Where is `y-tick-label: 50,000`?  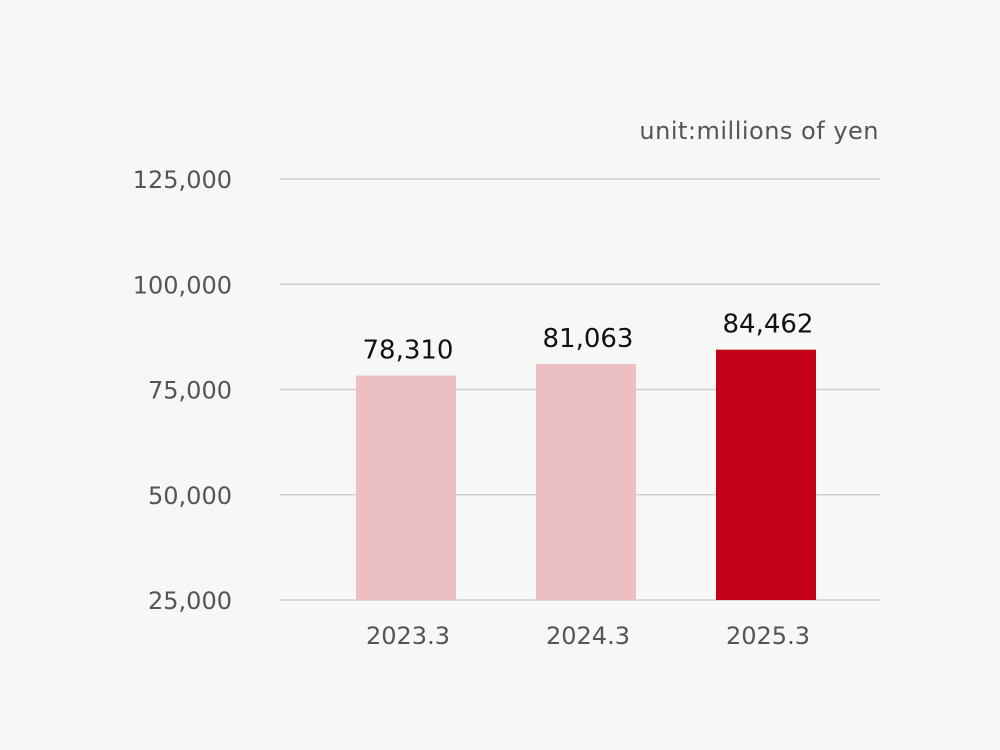 y-tick-label: 50,000 is located at coordinates (190, 496).